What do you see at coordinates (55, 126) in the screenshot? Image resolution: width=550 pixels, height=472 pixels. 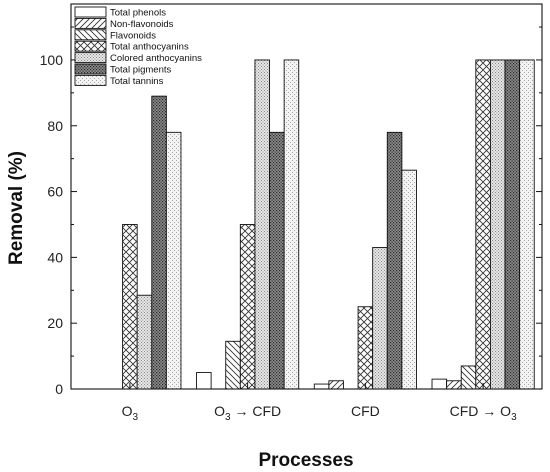 I see `y-tick-label: 80` at bounding box center [55, 126].